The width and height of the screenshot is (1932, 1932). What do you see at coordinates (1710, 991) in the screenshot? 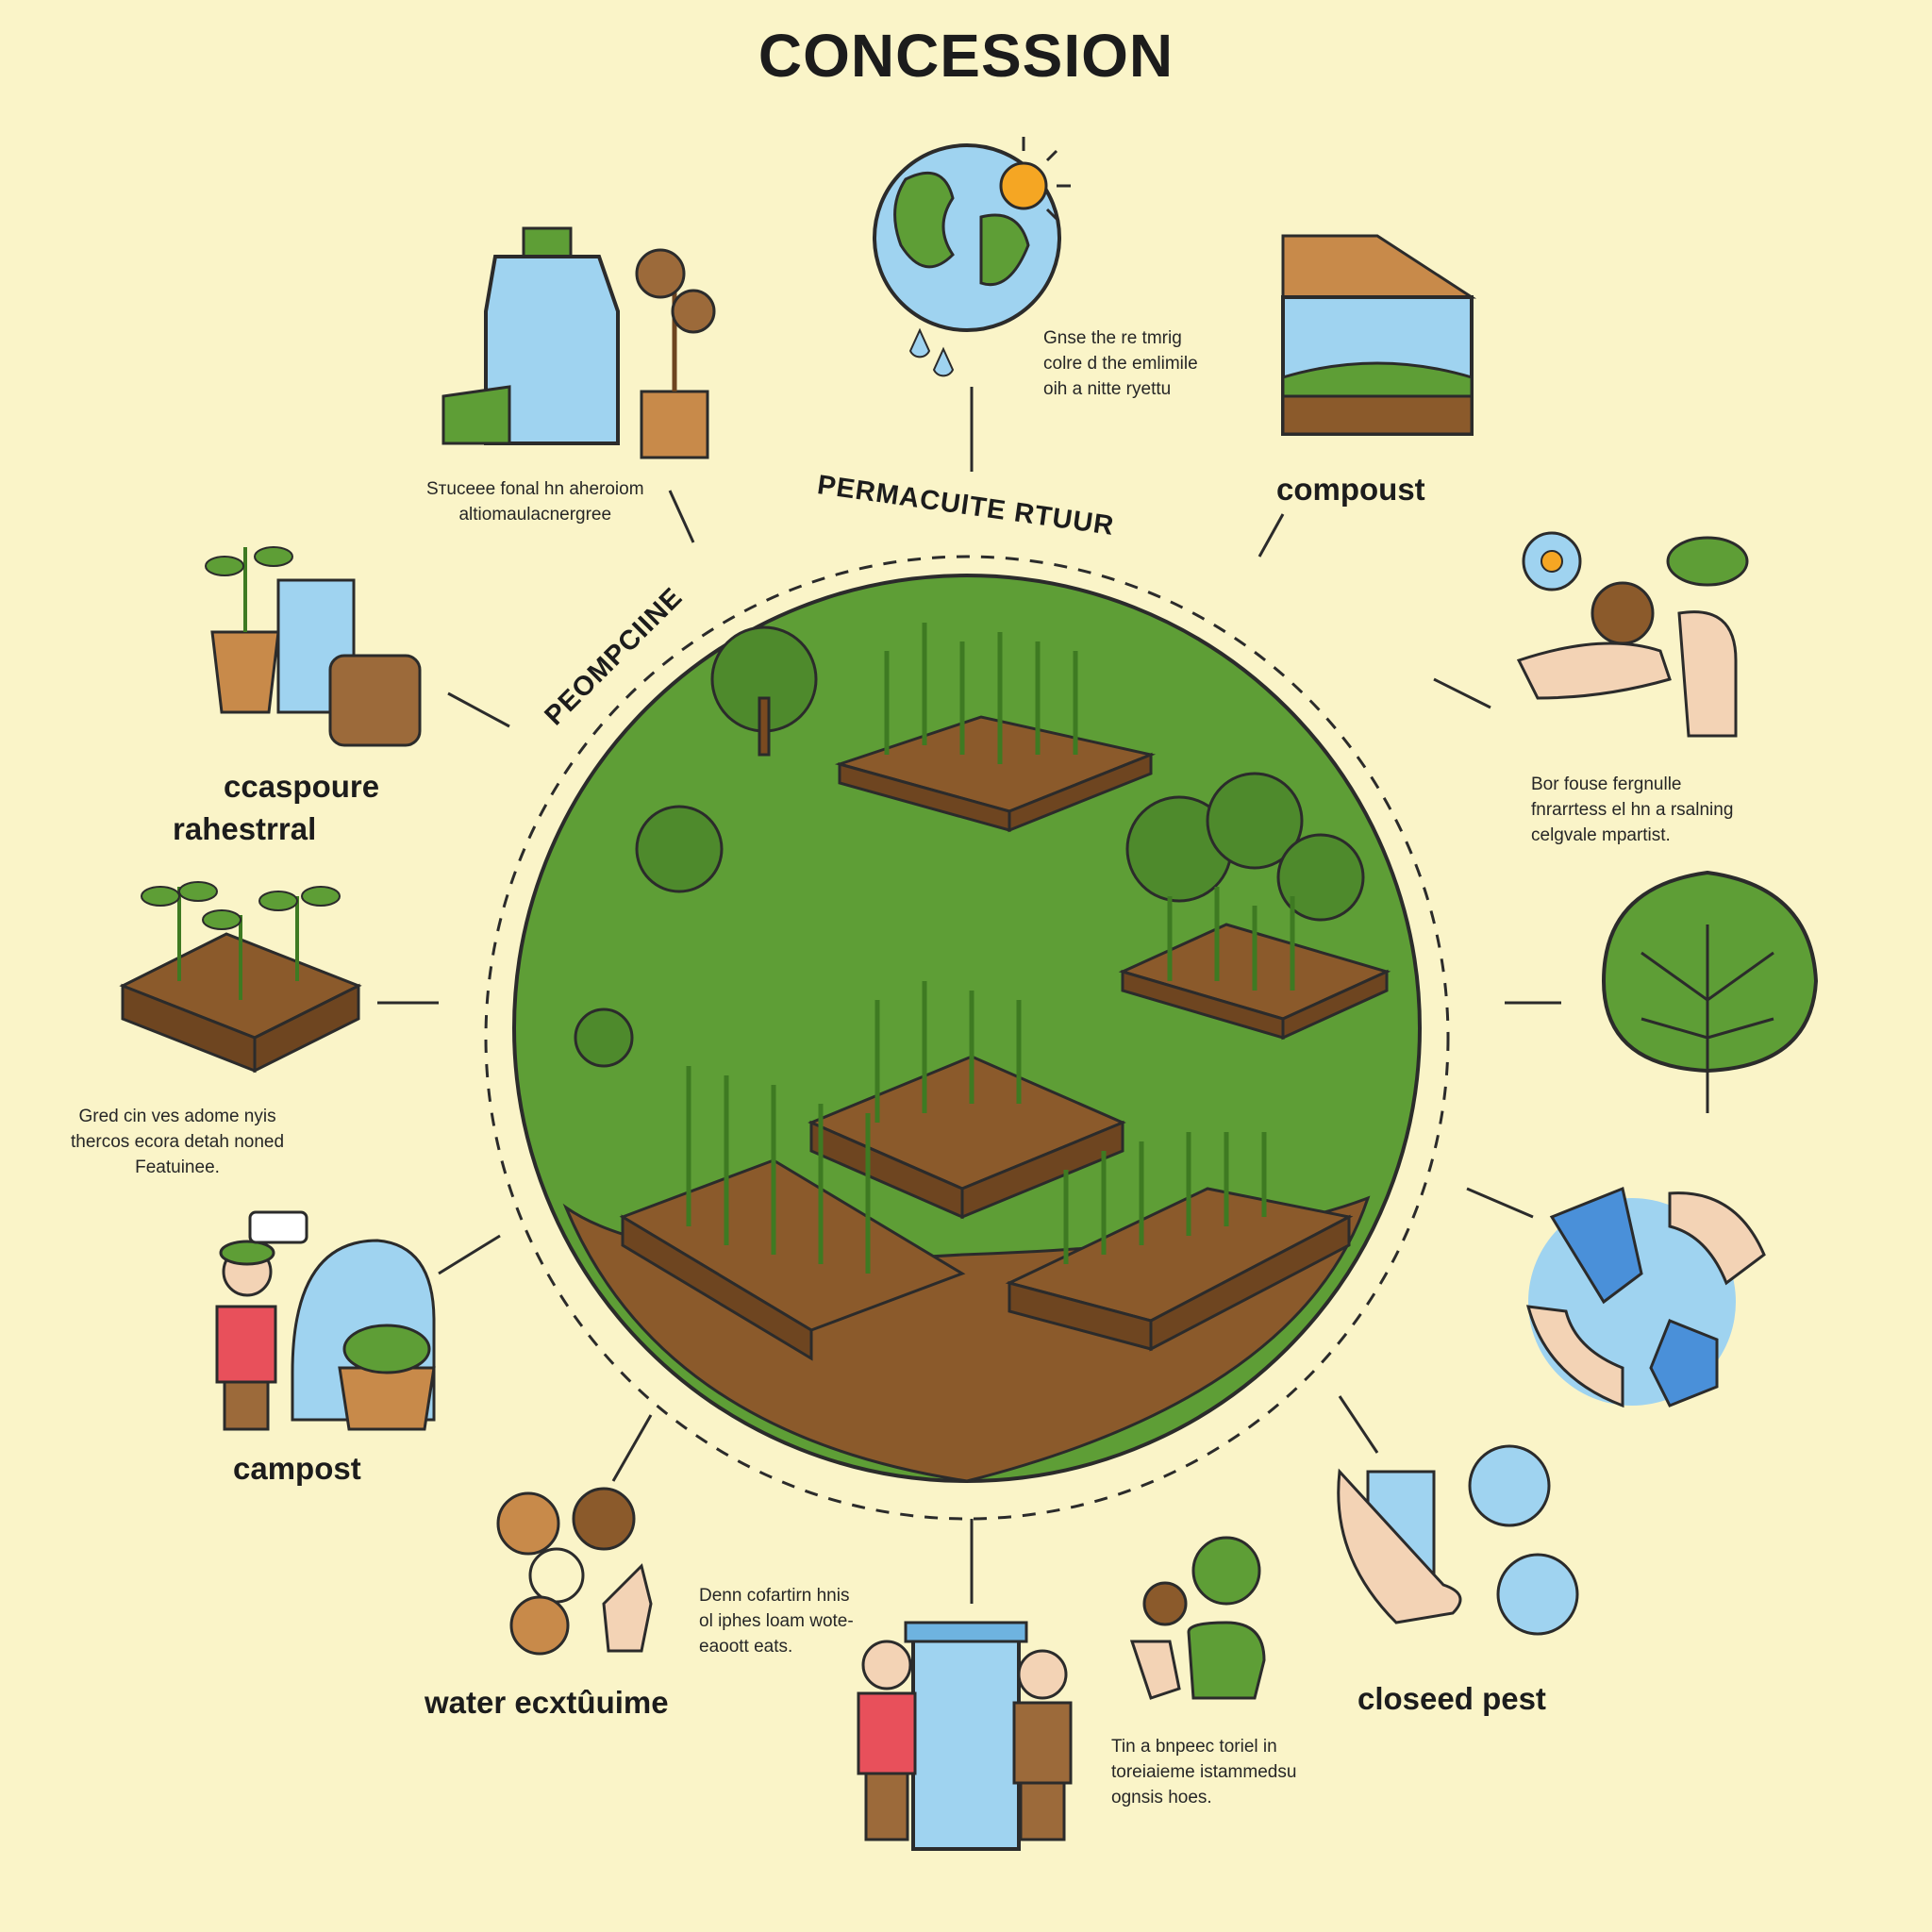
I see `leaf-icon` at bounding box center [1710, 991].